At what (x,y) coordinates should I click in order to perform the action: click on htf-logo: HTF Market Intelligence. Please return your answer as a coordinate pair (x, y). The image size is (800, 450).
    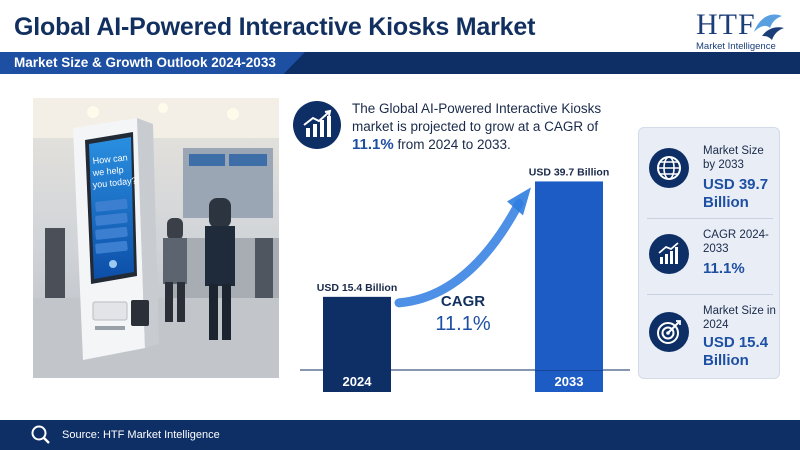
    Looking at the image, I should click on (740, 30).